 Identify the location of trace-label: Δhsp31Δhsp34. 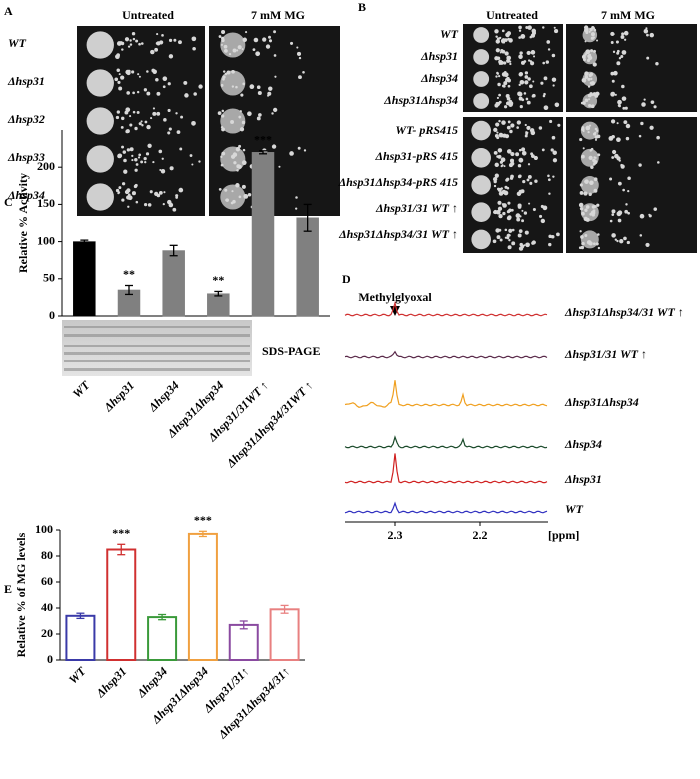
(601, 402).